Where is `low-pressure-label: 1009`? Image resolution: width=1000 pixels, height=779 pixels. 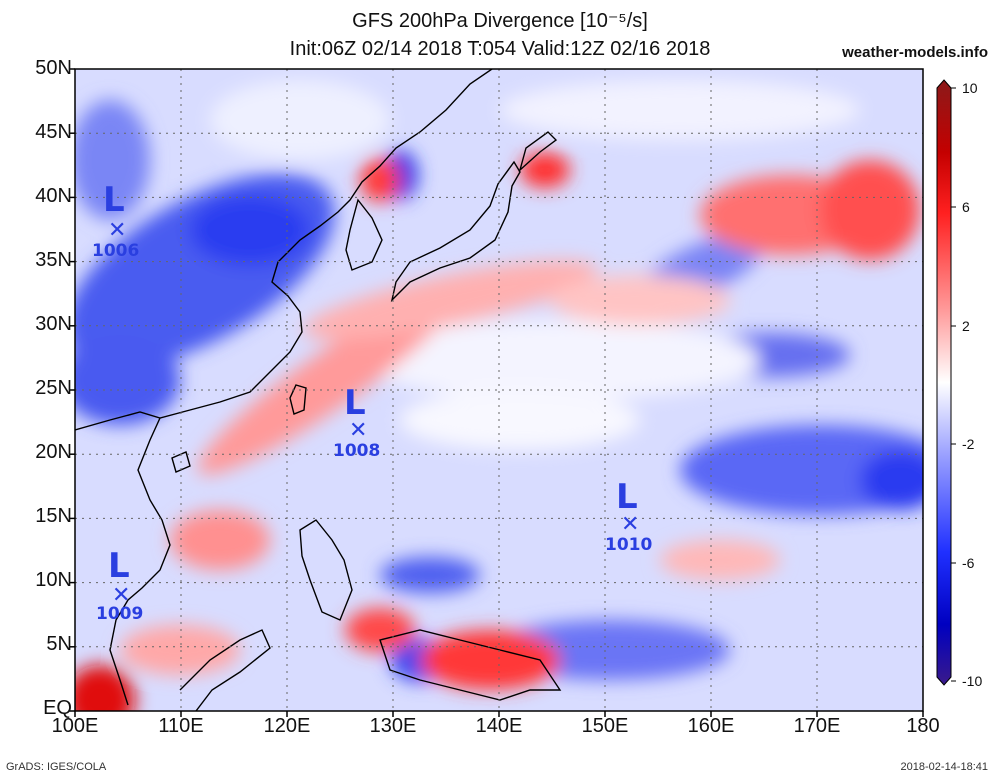
low-pressure-label: 1009 is located at coordinates (120, 614).